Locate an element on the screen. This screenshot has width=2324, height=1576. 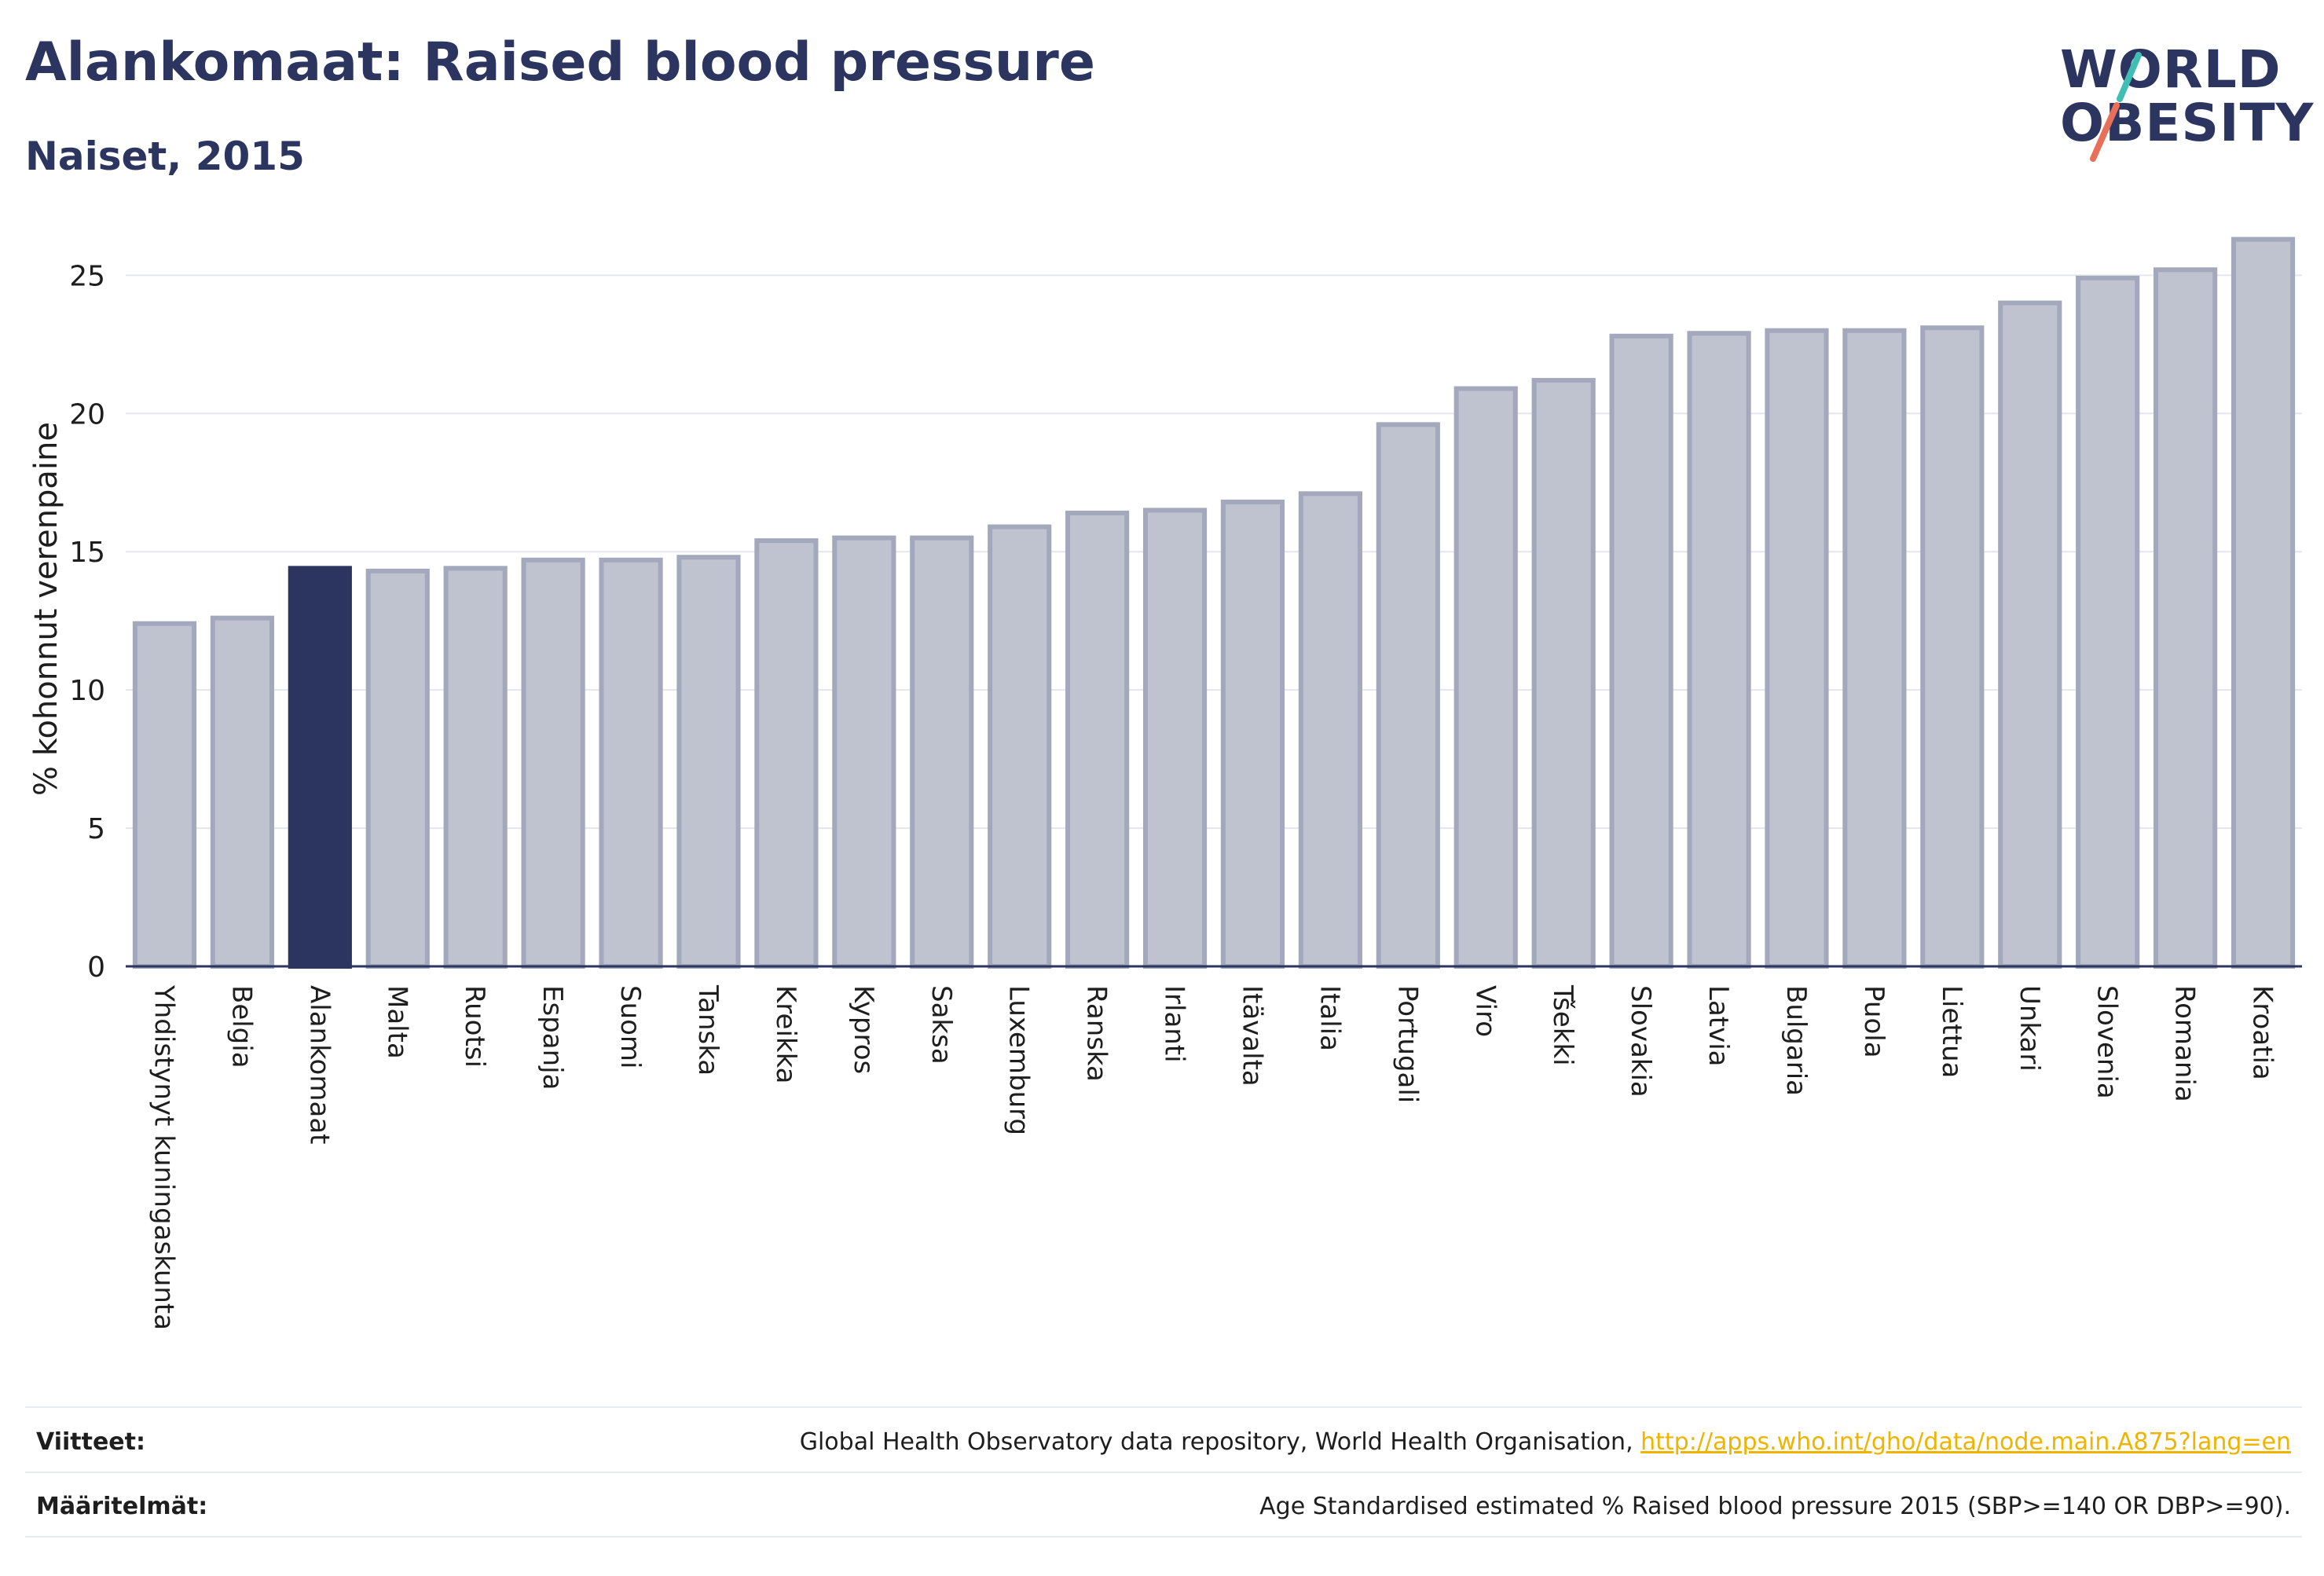
x-tick-label: Yhdistynyt kuningaskunta is located at coordinates (163, 1157).